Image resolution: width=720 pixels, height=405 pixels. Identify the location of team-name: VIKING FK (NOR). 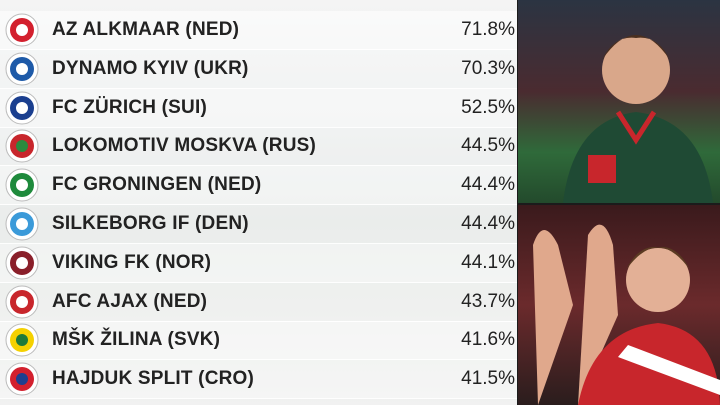
(132, 262).